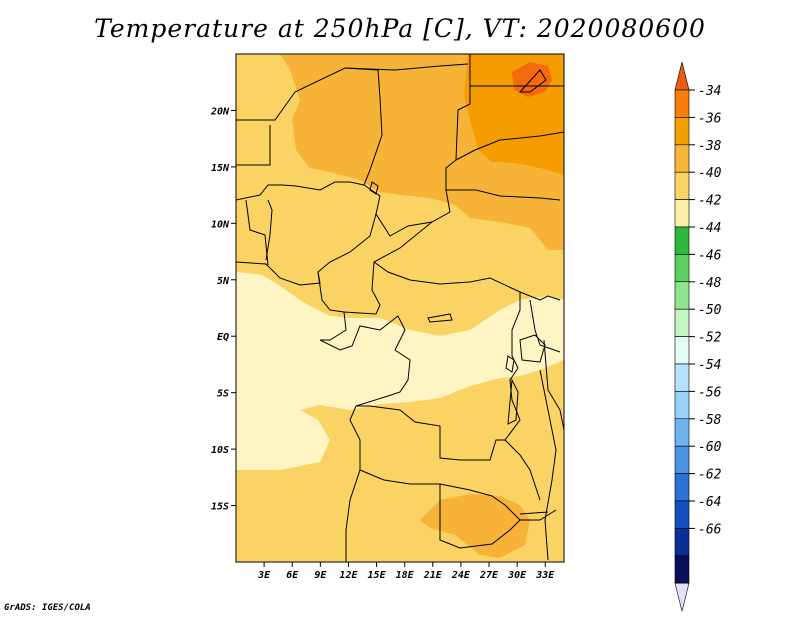 This screenshot has width=800, height=618. I want to click on colorbar-label: -58, so click(710, 420).